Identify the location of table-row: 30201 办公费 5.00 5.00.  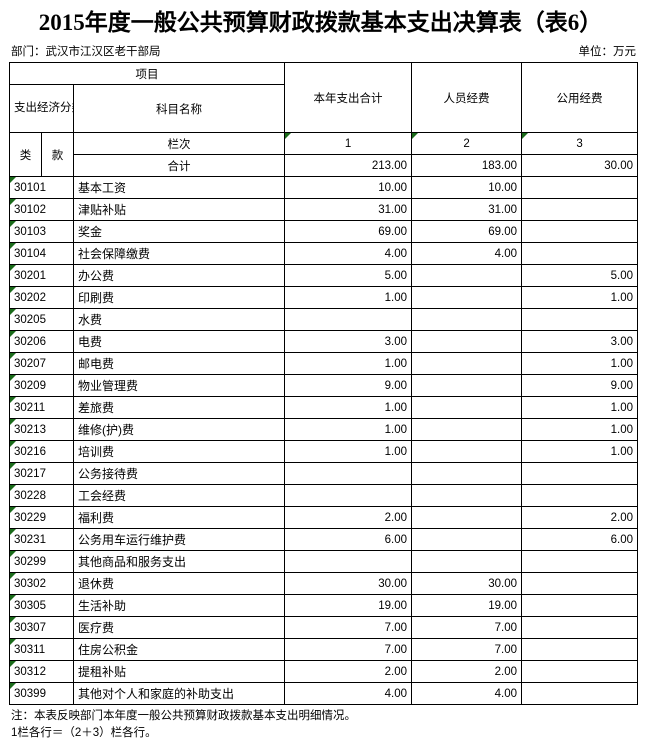
(324, 275).